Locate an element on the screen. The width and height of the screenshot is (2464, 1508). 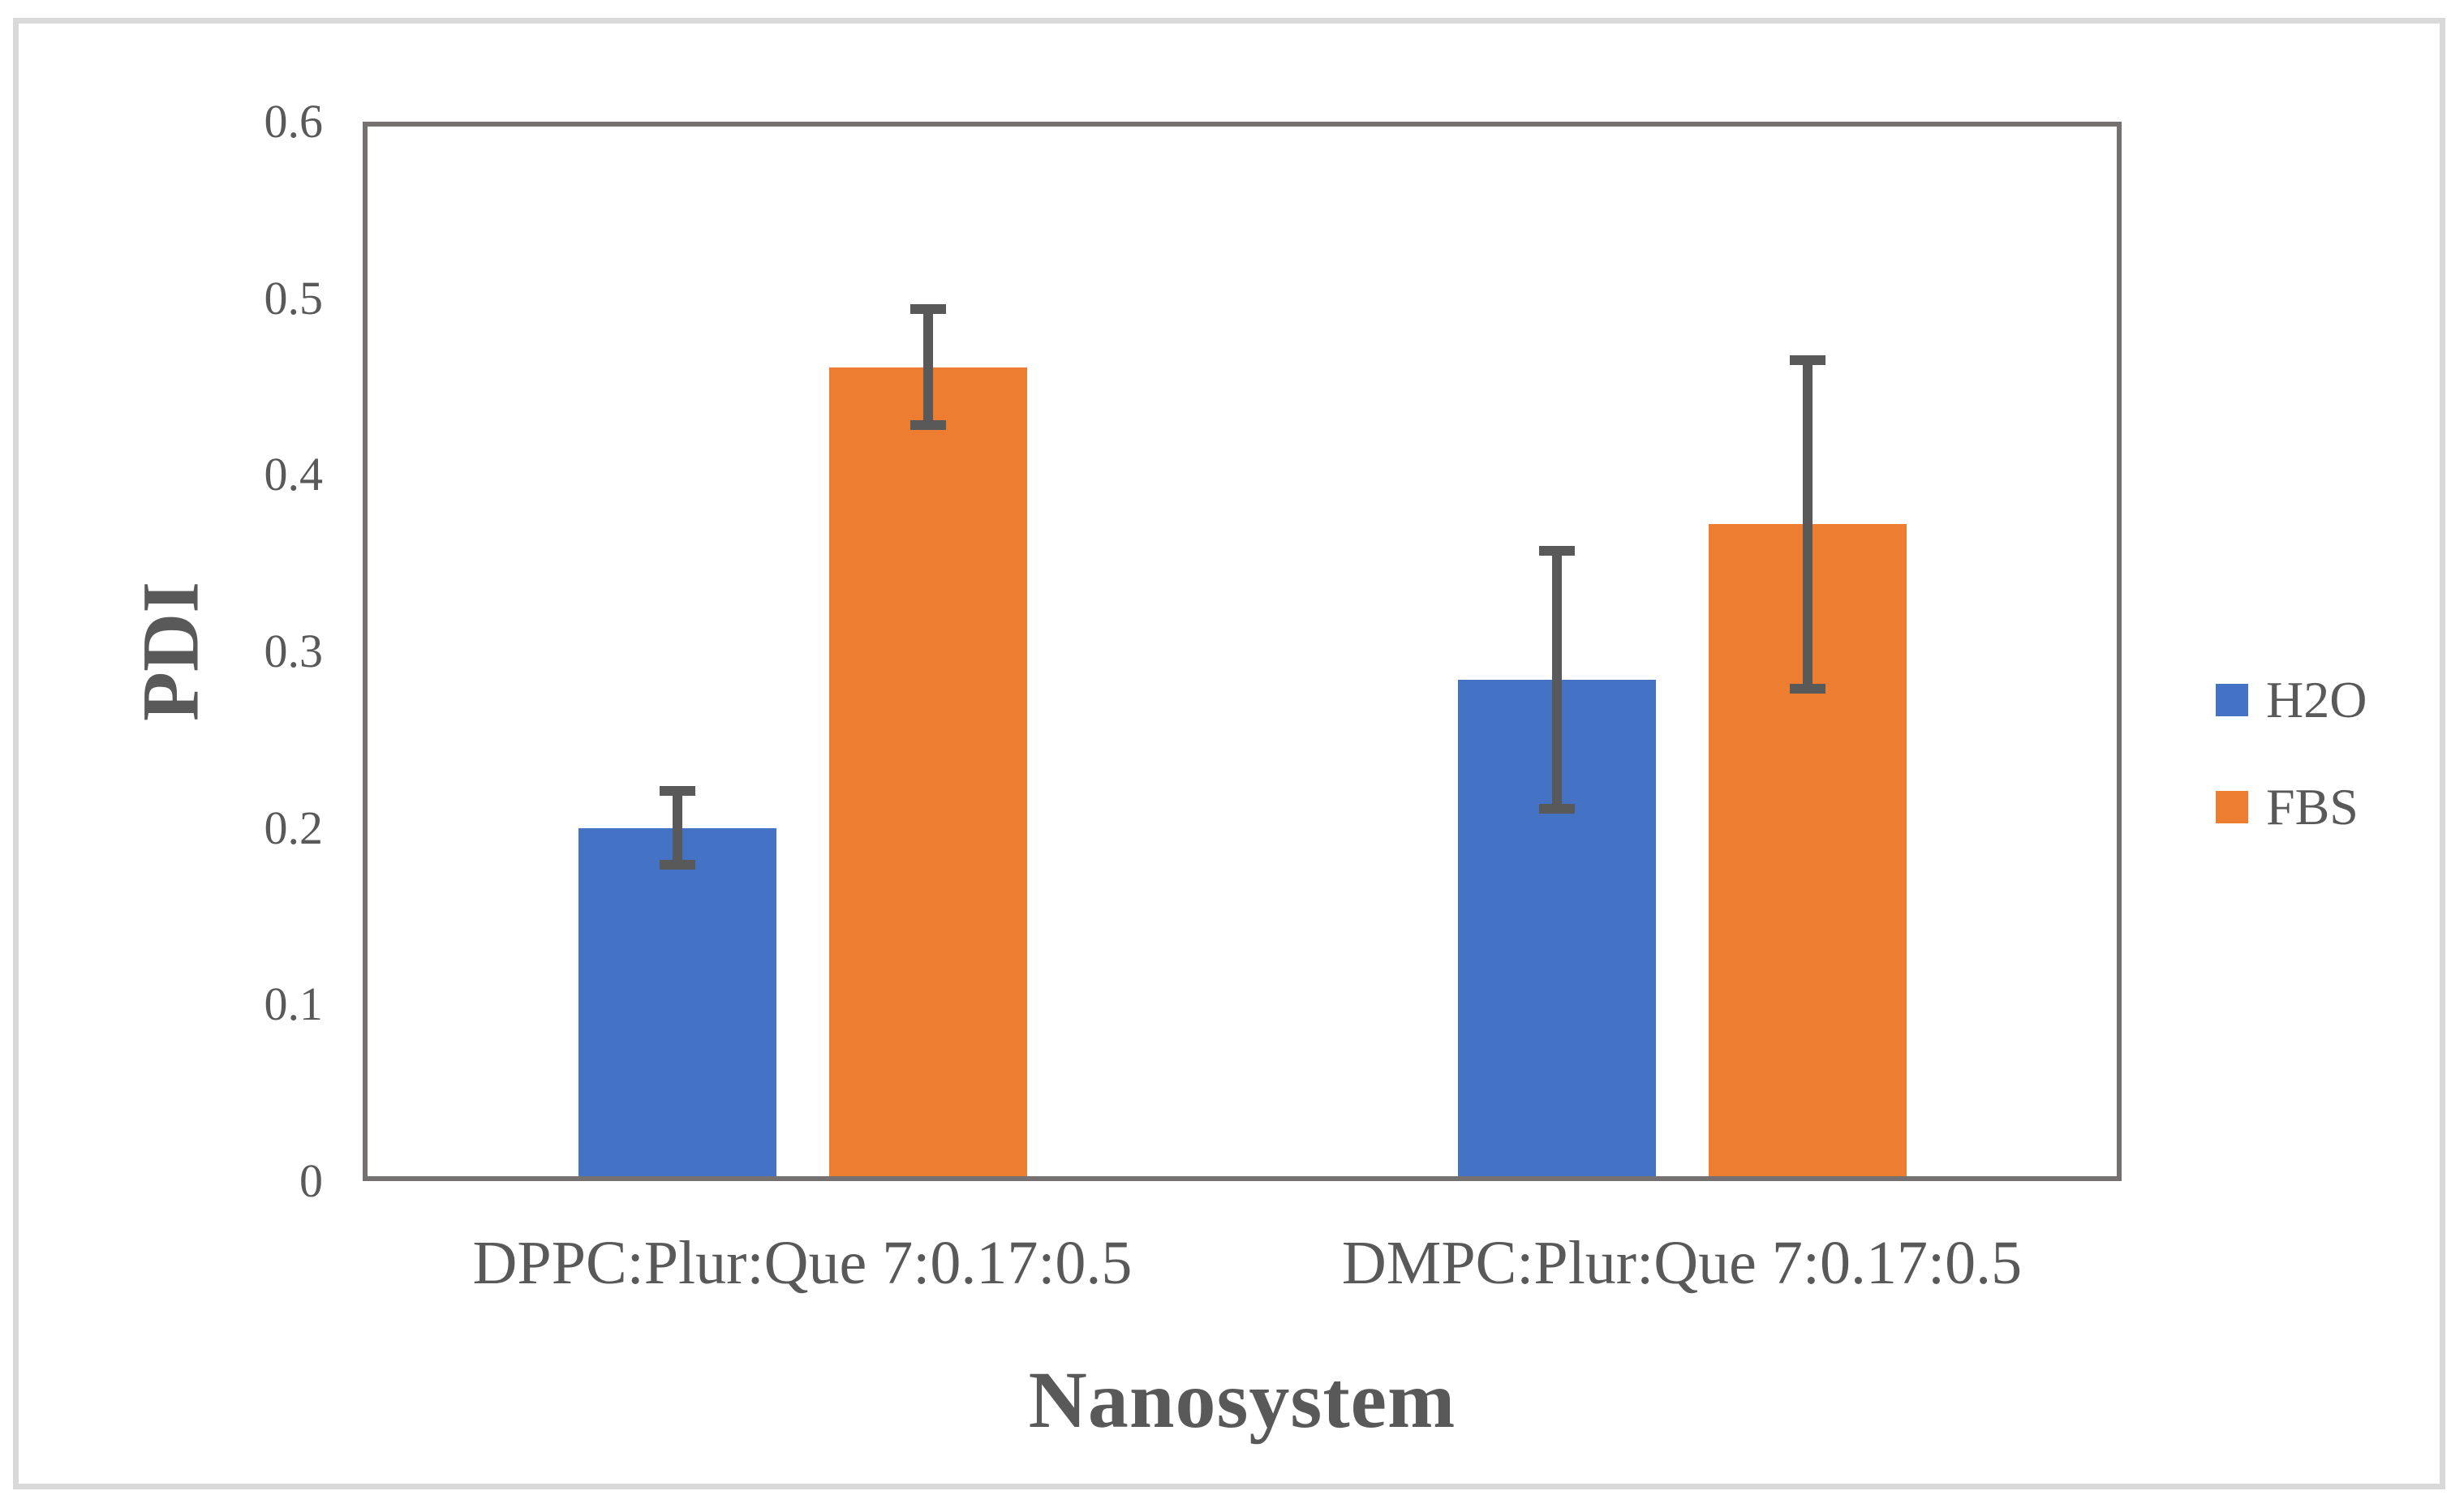
y-tick-label: 0.2 is located at coordinates (294, 827).